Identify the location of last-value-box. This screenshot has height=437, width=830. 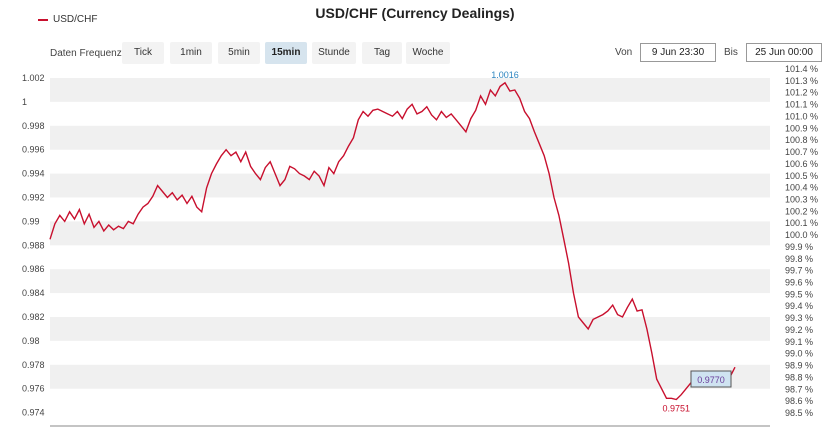
(711, 379).